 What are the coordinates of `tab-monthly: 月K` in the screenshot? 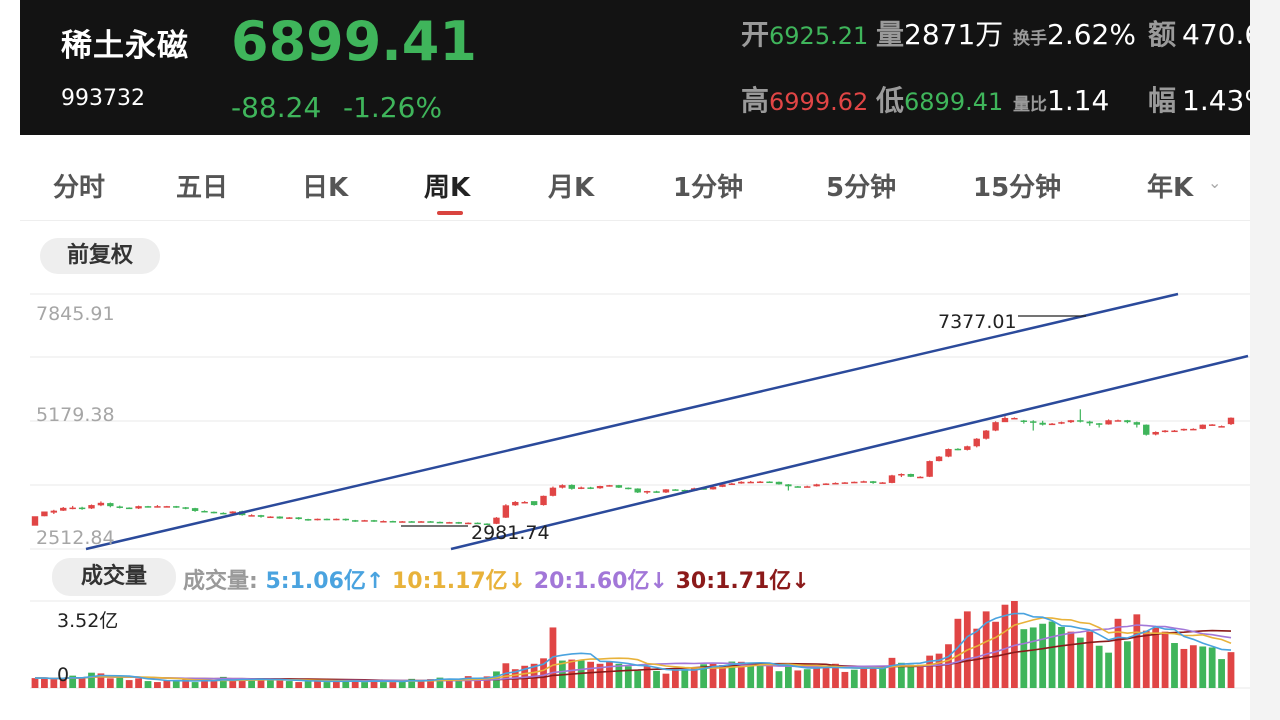 It's located at (571, 188).